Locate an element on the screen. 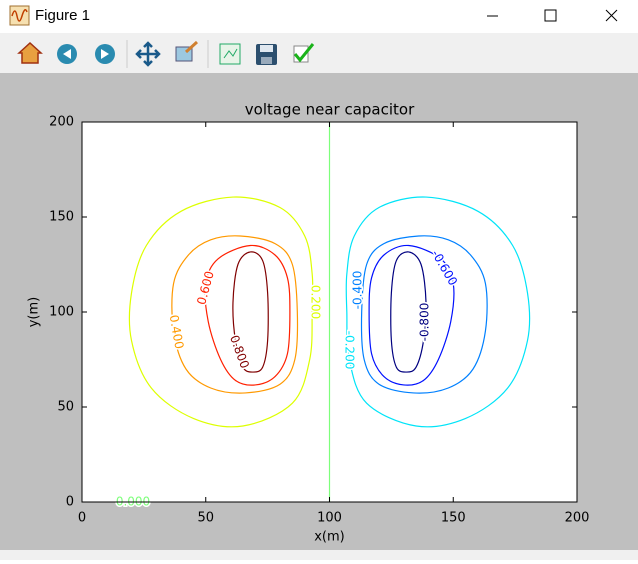  y-tick-label: 50 is located at coordinates (65, 407).